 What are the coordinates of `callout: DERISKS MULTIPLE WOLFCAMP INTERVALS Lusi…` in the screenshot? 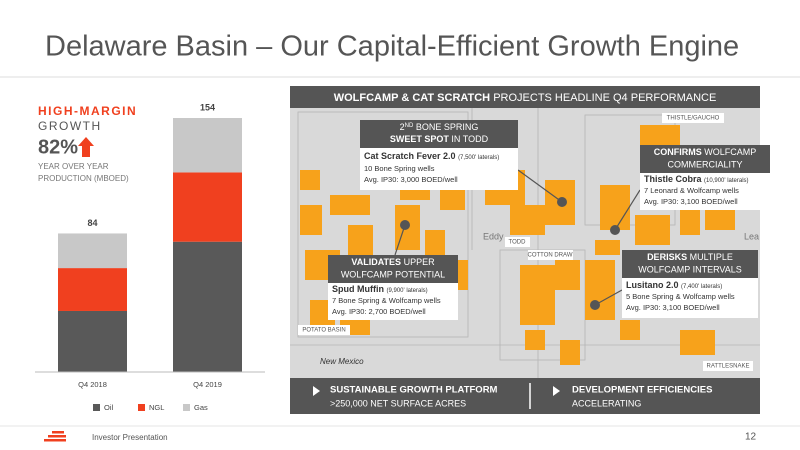 It's located at (690, 284).